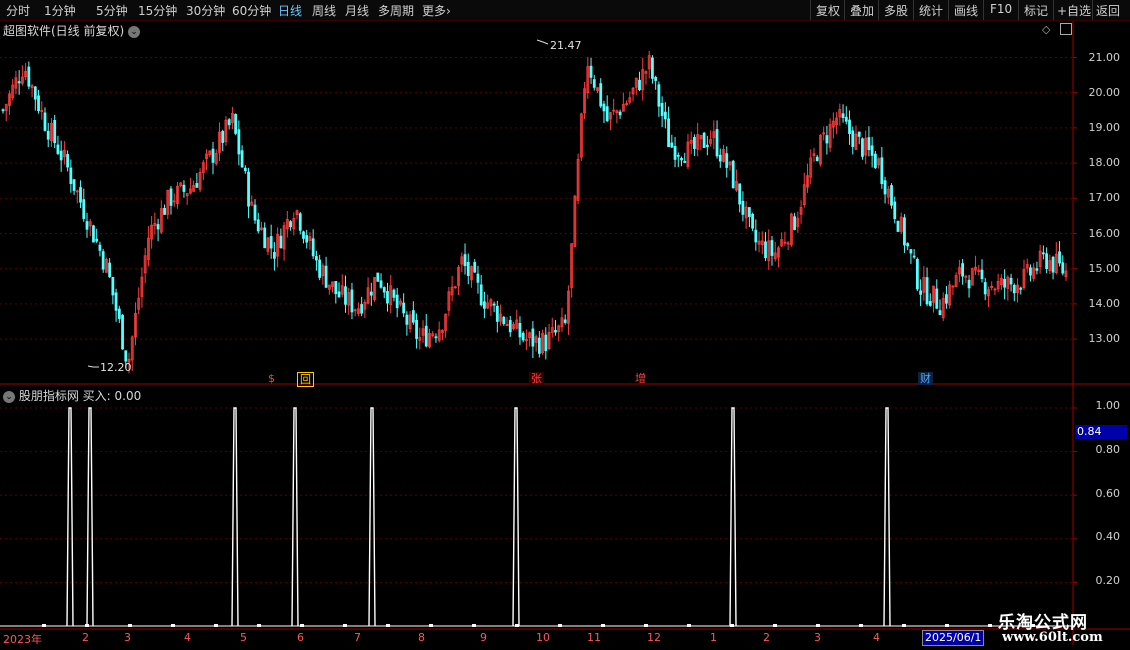 Image resolution: width=1130 pixels, height=650 pixels. What do you see at coordinates (85, 637) in the screenshot?
I see `x-axis-label: 2` at bounding box center [85, 637].